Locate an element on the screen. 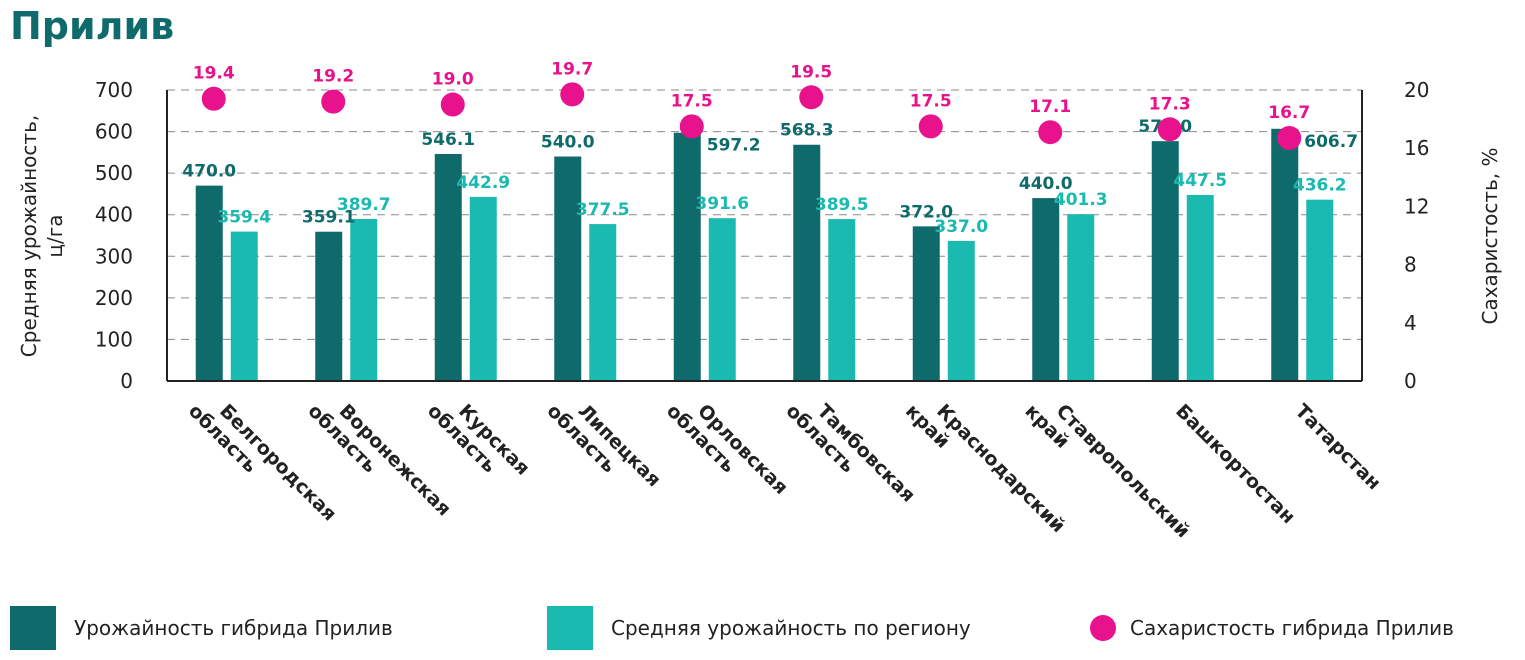 This screenshot has width=1525, height=660. data-label-hybrid-yield: 597.2 is located at coordinates (734, 146).